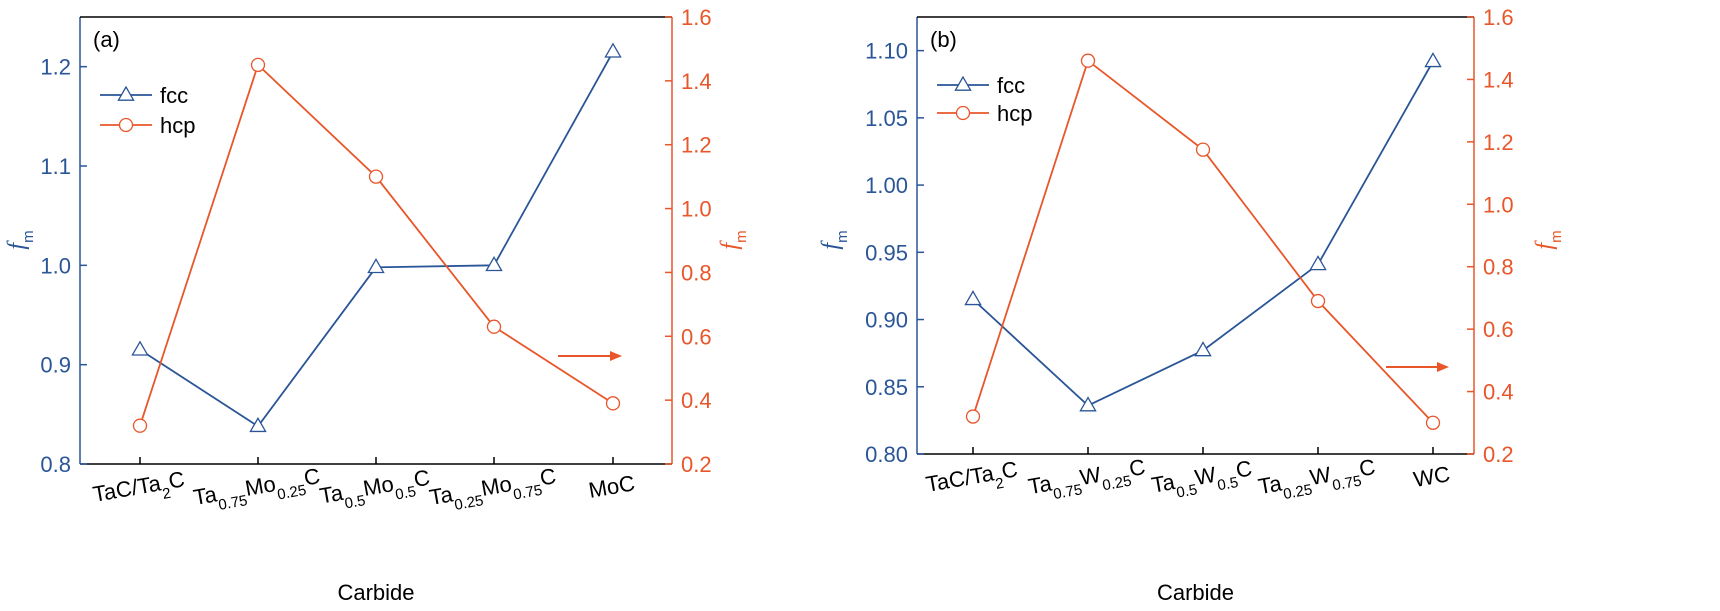 Image resolution: width=1720 pixels, height=611 pixels. I want to click on panel-a-left-tick-label: 1.0, so click(55, 265).